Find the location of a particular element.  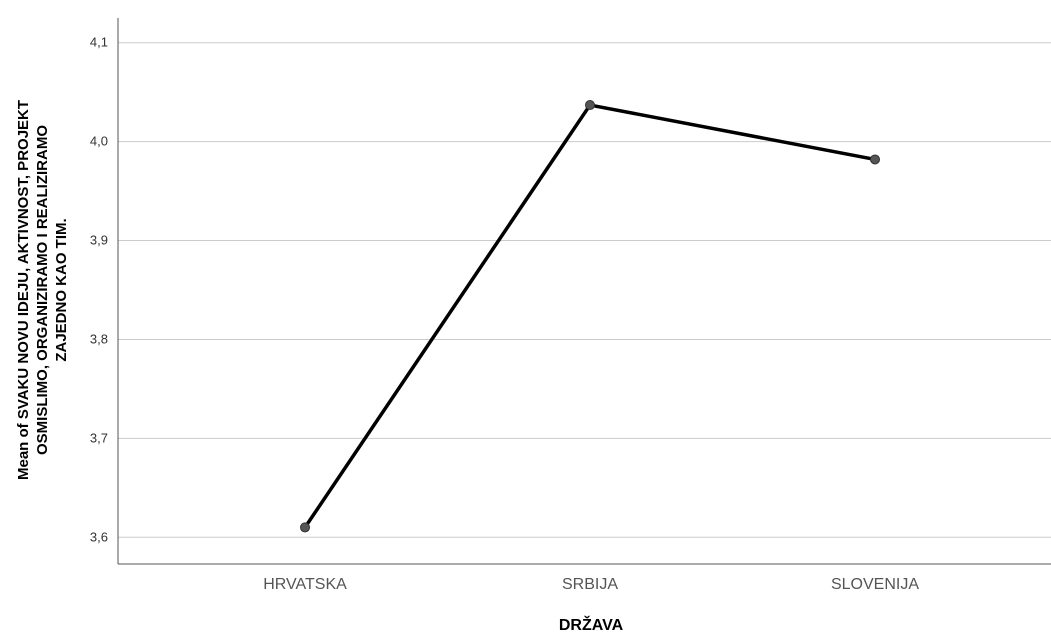

x-axis-title: DRŽAVA is located at coordinates (591, 624).